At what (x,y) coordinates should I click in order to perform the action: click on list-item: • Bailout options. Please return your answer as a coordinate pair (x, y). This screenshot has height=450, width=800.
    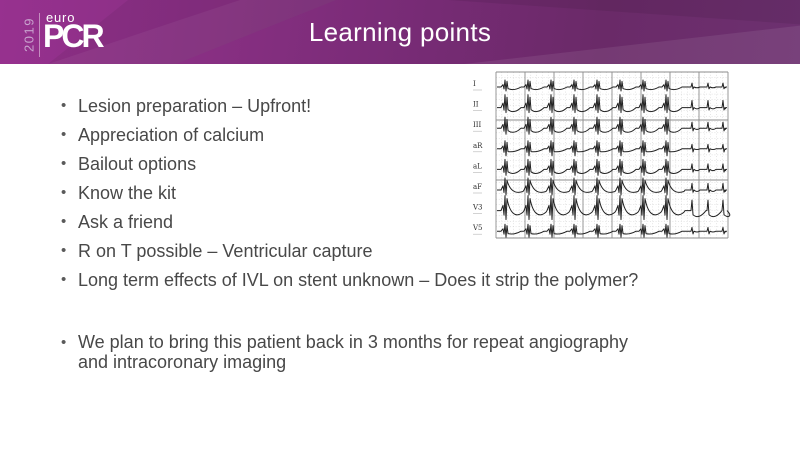
    Looking at the image, I should click on (412, 164).